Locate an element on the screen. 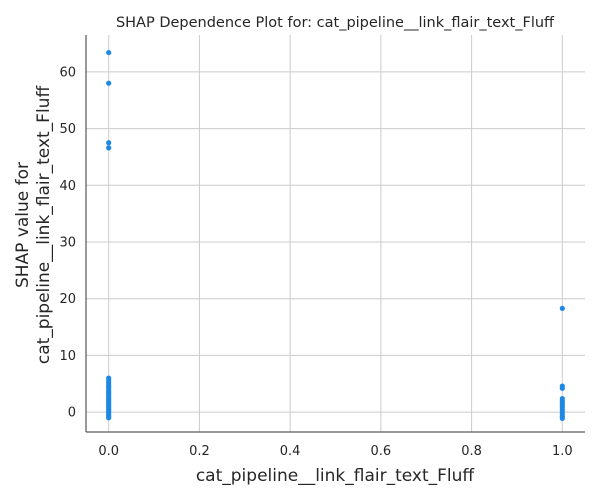 Image resolution: width=600 pixels, height=504 pixels. y-tick-label: 60 is located at coordinates (67, 72).